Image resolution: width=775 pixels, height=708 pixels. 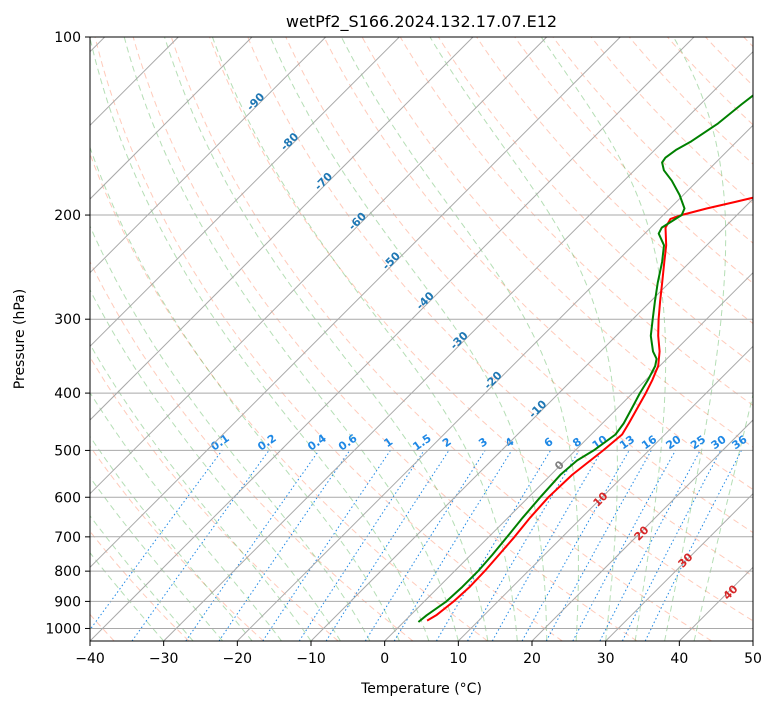 What do you see at coordinates (67, 320) in the screenshot?
I see `y-tick-label: 300` at bounding box center [67, 320].